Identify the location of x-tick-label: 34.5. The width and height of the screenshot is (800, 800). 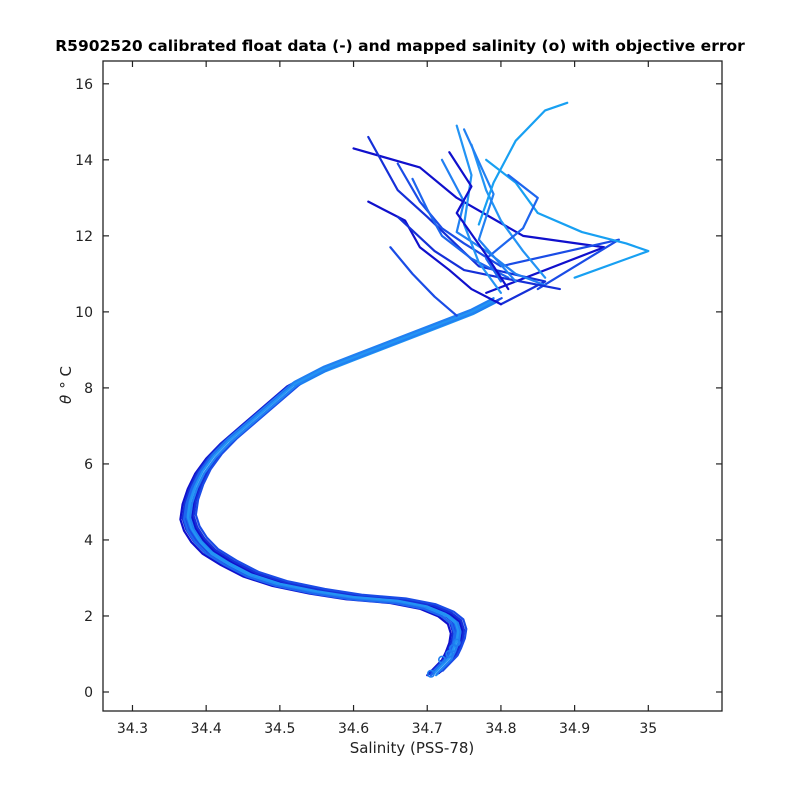
(279, 729).